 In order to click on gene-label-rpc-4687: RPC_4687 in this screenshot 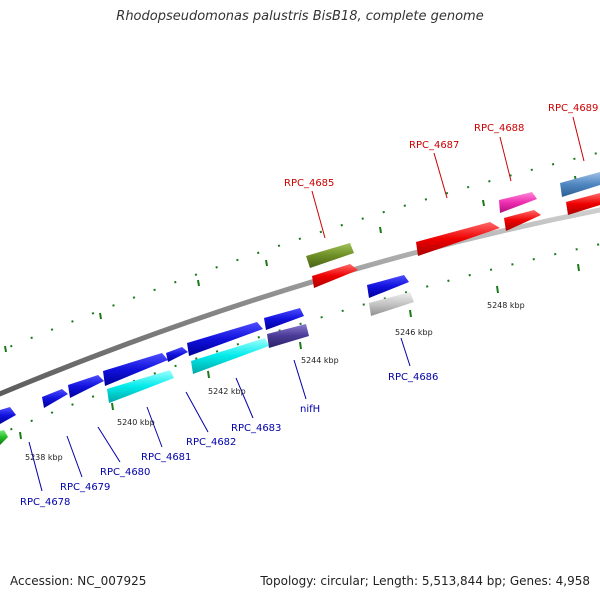, I will do `click(434, 145)`.